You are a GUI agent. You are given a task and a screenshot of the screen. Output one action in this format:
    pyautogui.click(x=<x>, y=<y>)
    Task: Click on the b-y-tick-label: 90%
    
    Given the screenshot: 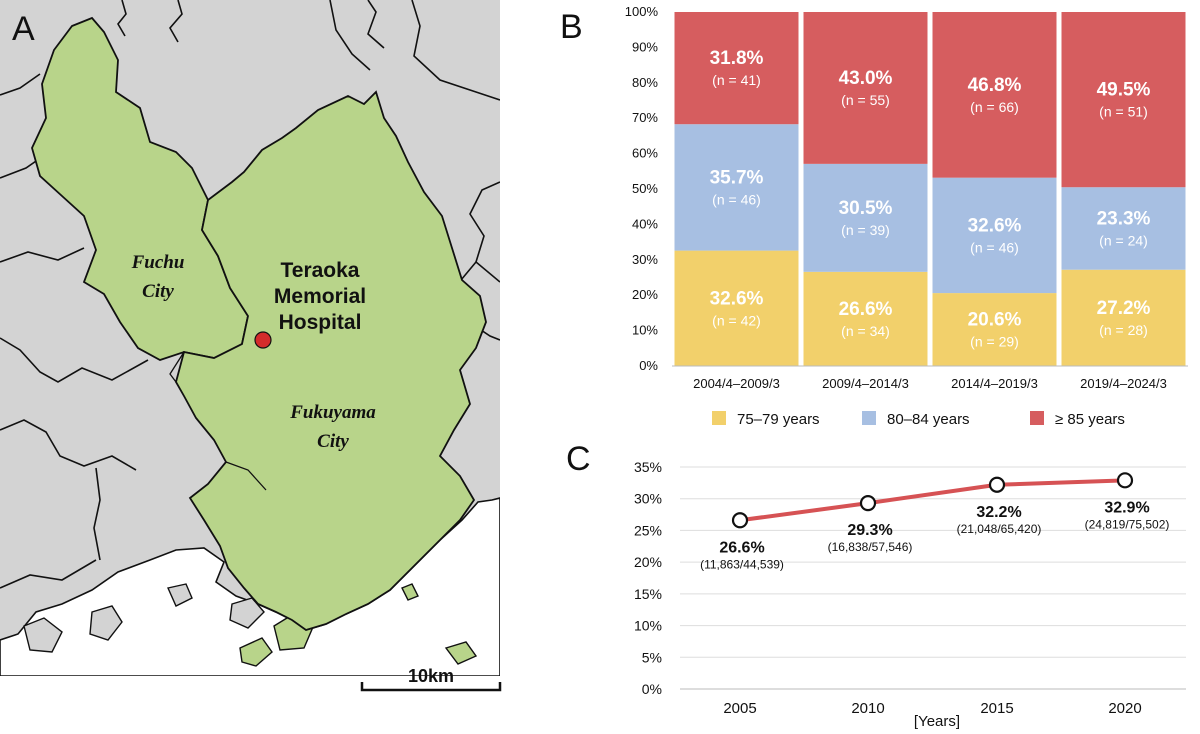 What is the action you would take?
    pyautogui.click(x=645, y=46)
    